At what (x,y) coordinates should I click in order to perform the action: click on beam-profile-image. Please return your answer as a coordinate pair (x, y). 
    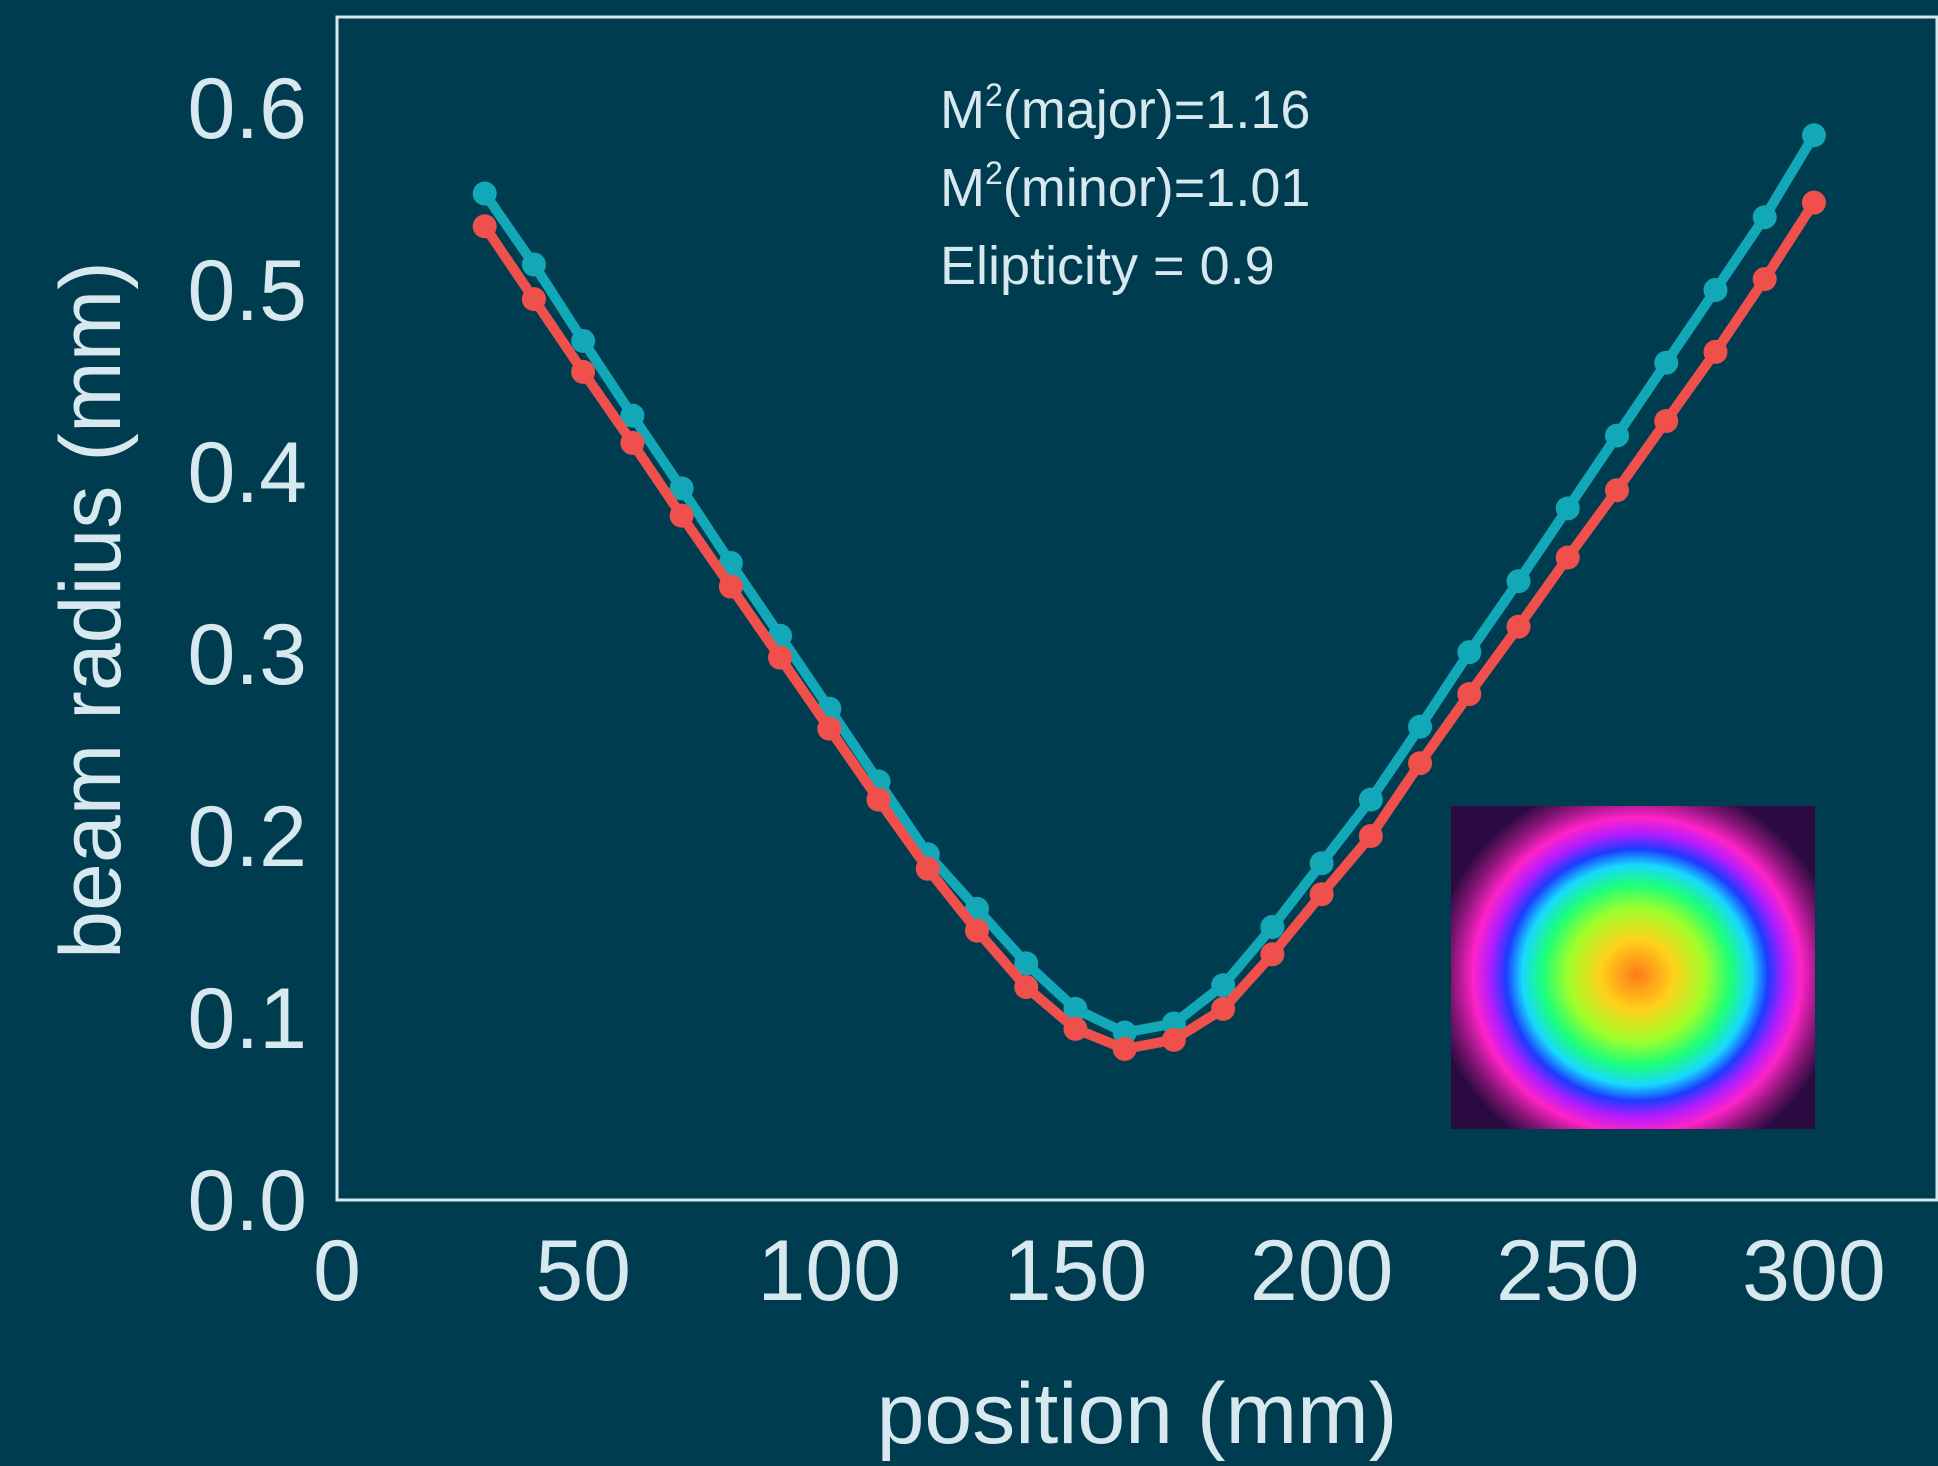
    Looking at the image, I should click on (1633, 967).